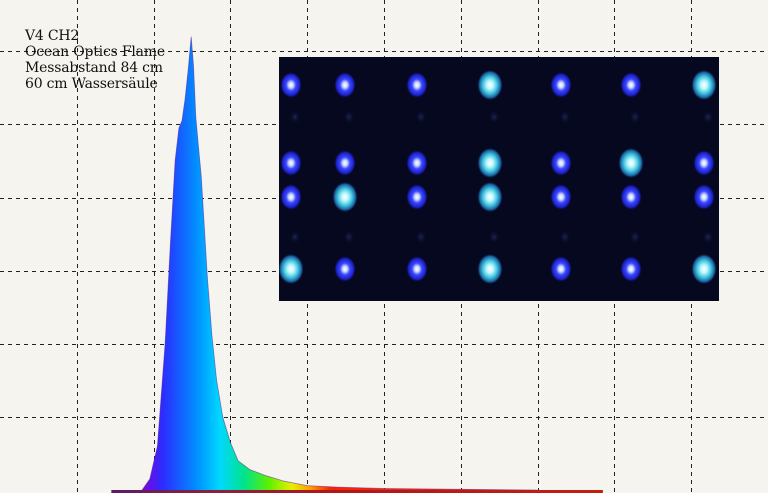 The width and height of the screenshot is (768, 493). Describe the element at coordinates (94, 68) in the screenshot. I see `annotation-distance: Messabstand 84 cm` at that location.